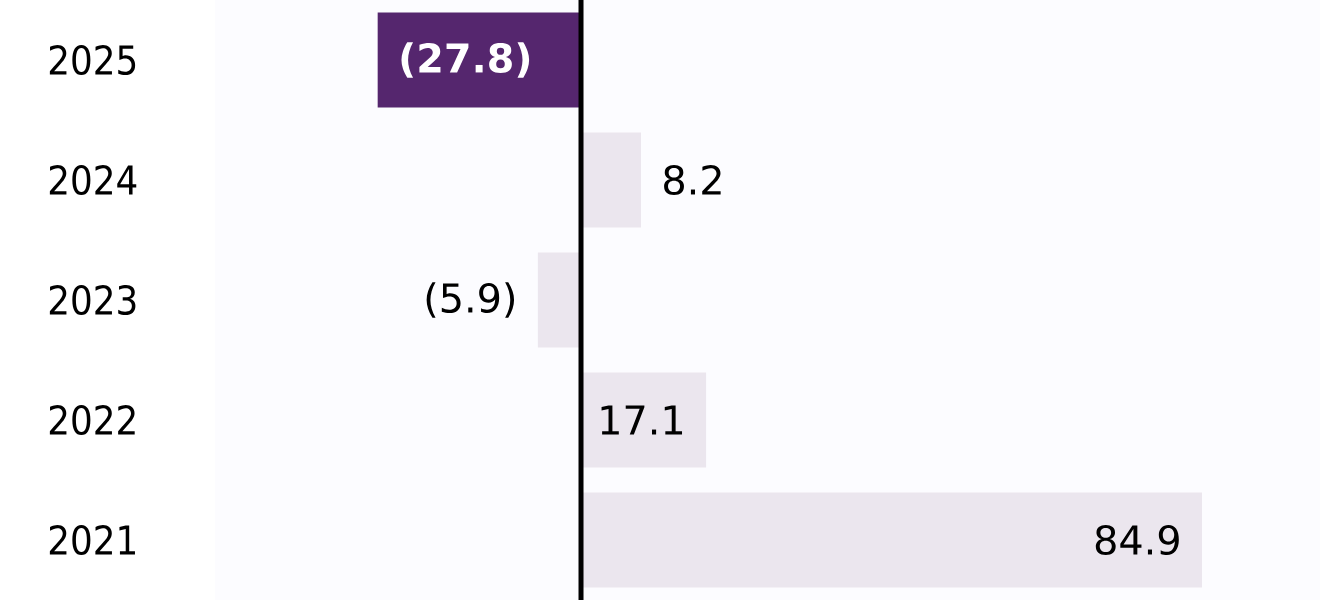  I want to click on y-tick-label: 2025, so click(92, 60).